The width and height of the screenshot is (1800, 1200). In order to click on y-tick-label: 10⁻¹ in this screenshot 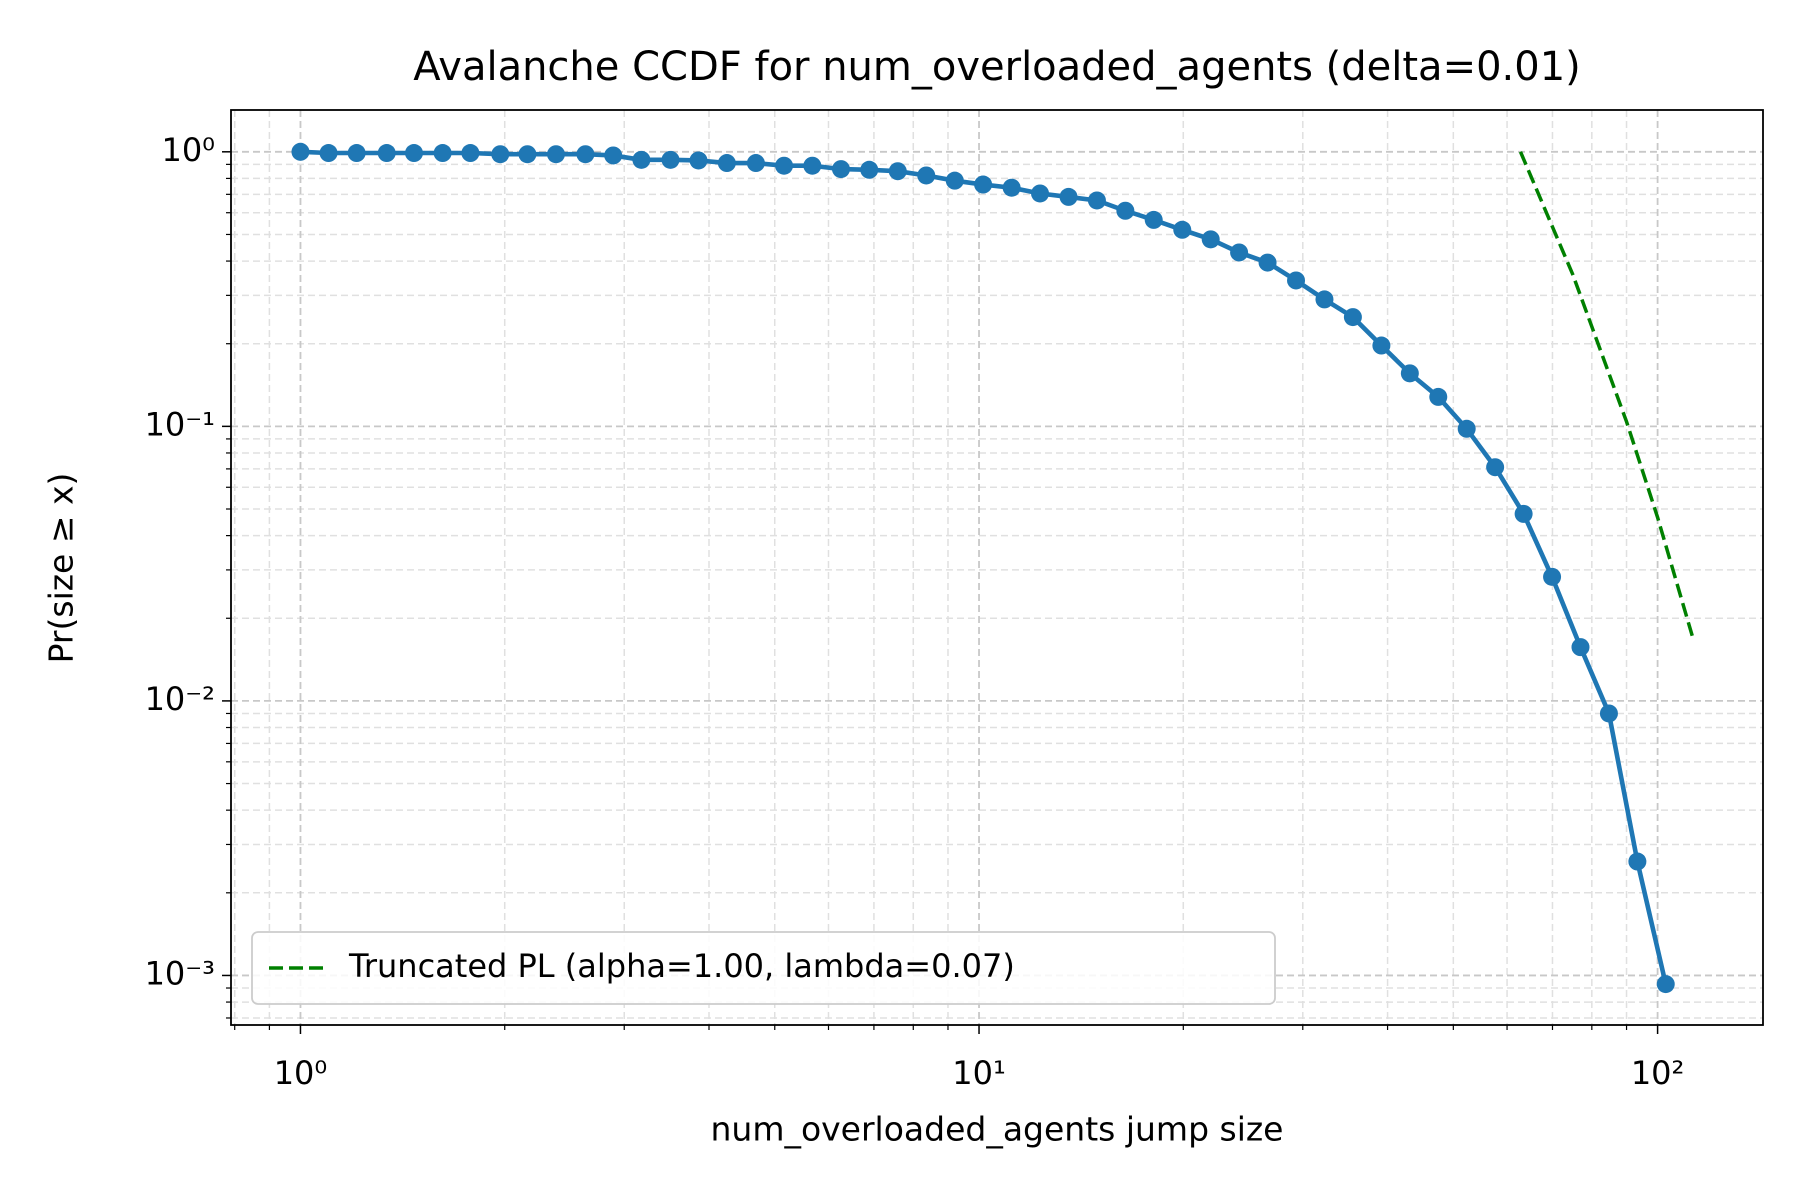, I will do `click(180, 424)`.